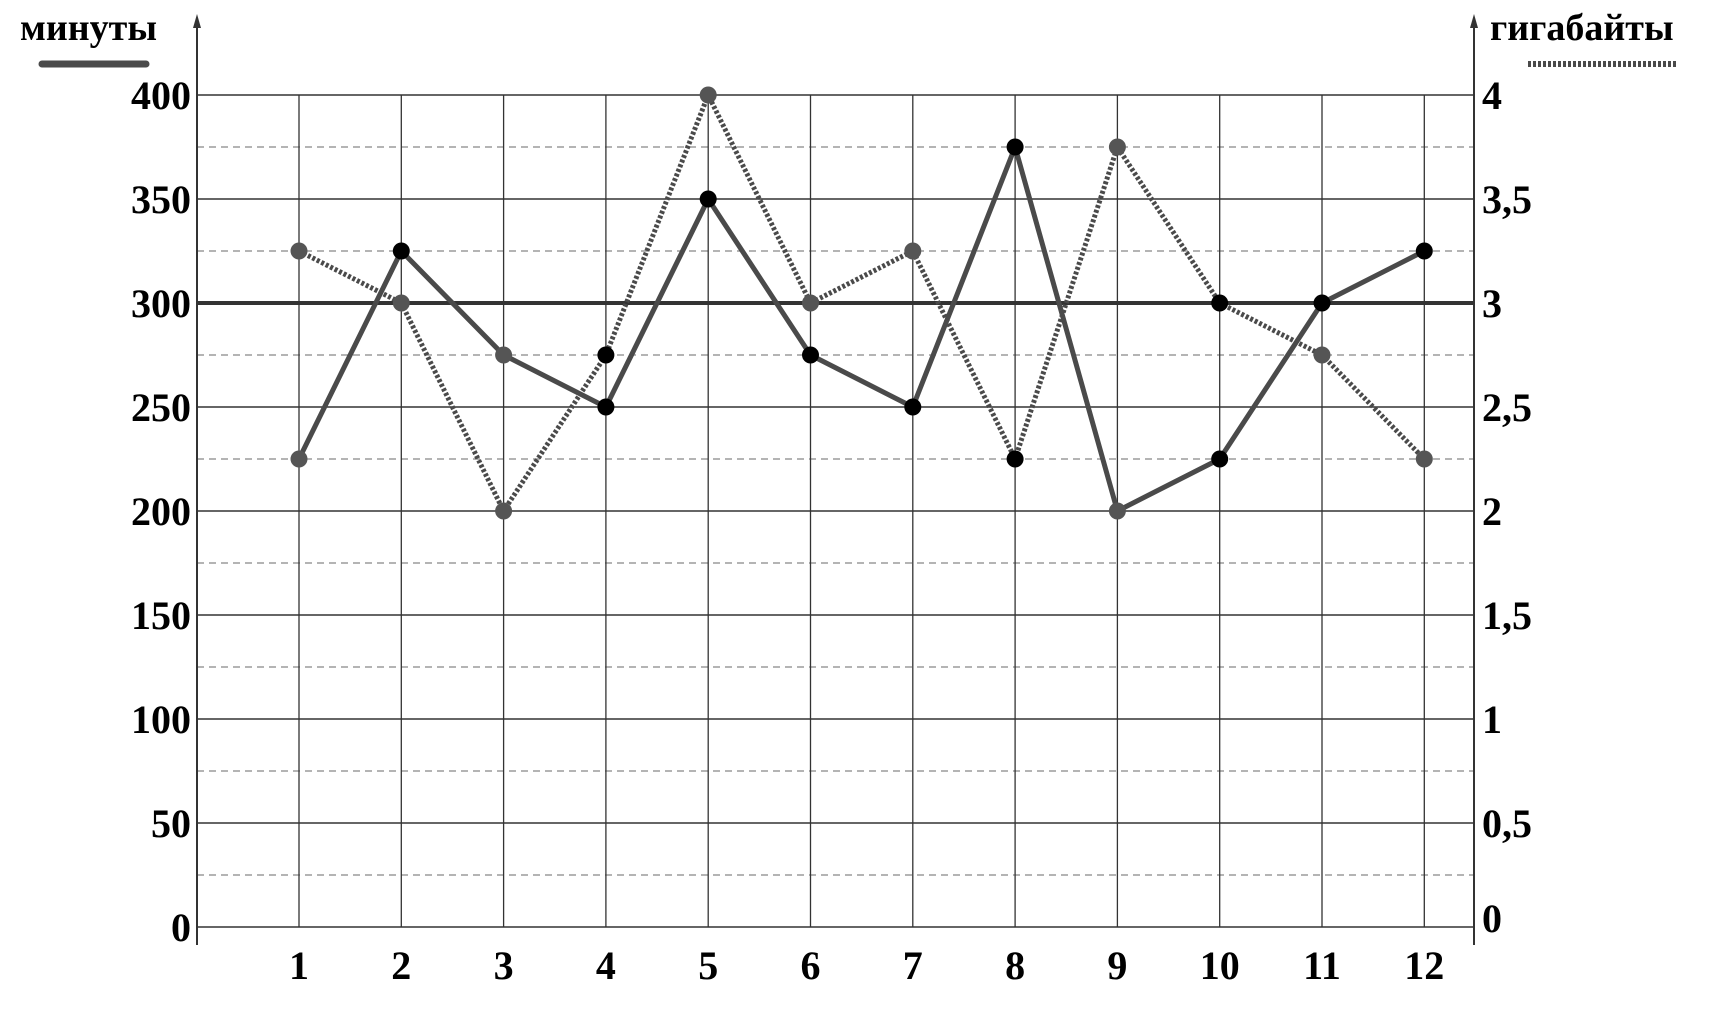 Image resolution: width=1726 pixels, height=1011 pixels. Describe the element at coordinates (1507, 823) in the screenshot. I see `right-tick-label: 0,5` at that location.